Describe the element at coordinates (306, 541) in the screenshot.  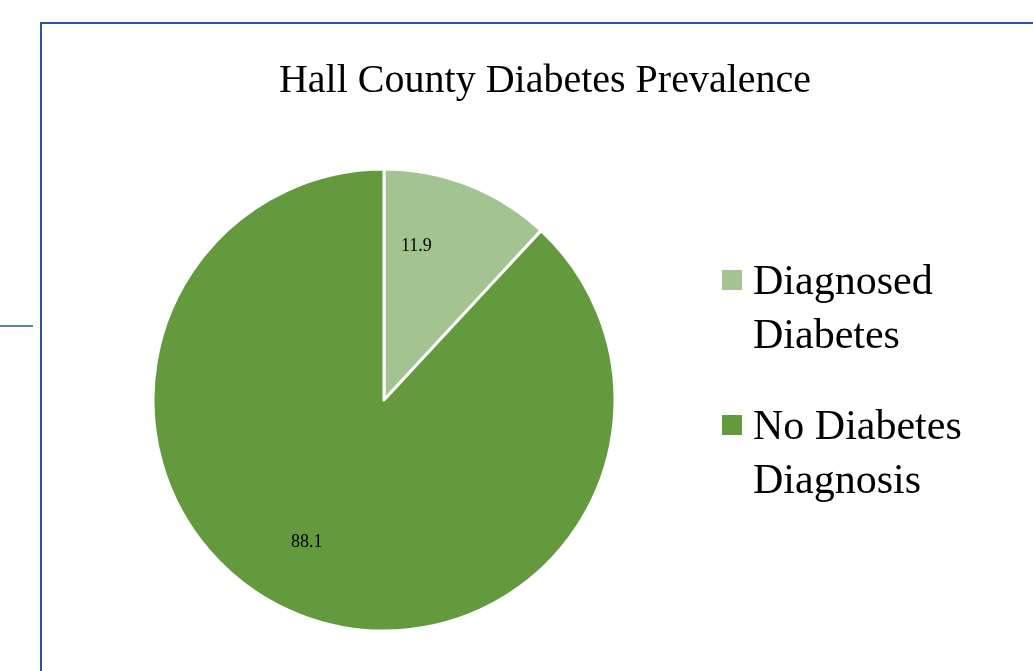
I see `data-label: 88.1` at that location.